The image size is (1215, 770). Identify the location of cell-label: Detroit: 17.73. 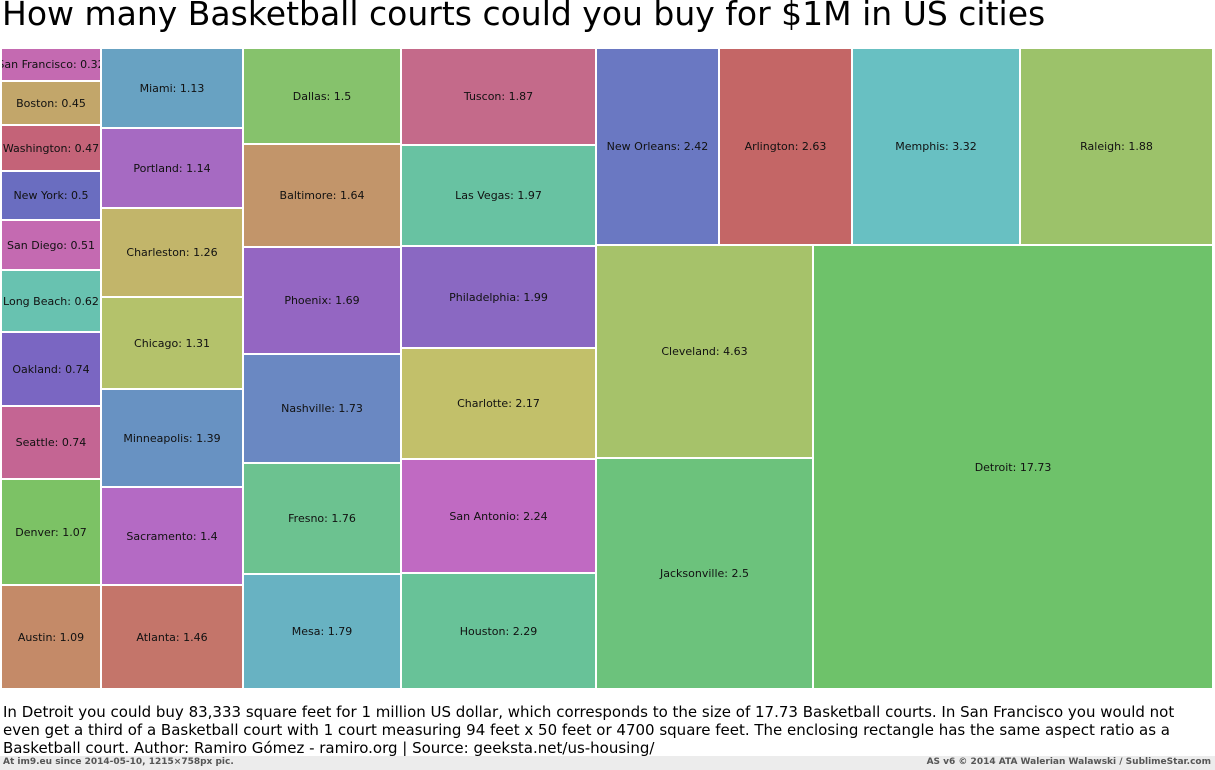
(1013, 467).